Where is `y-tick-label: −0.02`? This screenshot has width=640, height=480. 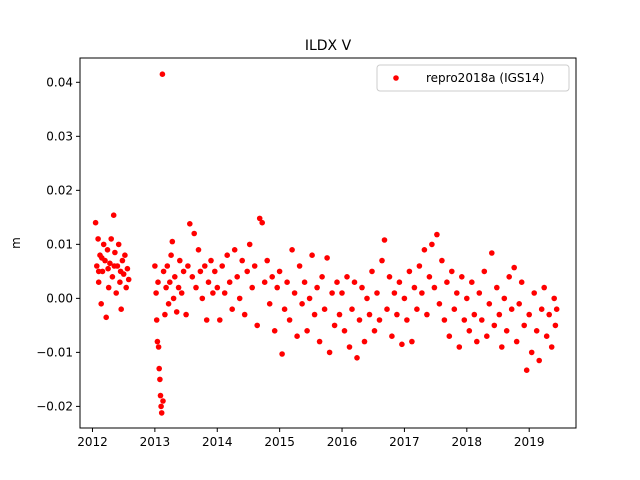
y-tick-label: −0.02 is located at coordinates (54, 406).